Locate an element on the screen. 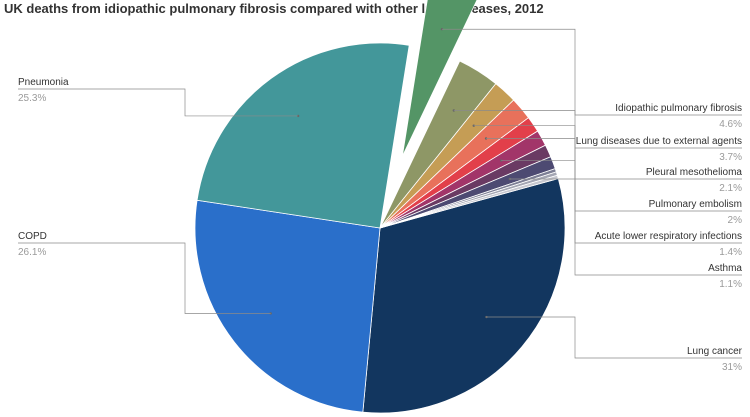 This screenshot has width=750, height=417. slice-value-acute-lower-respiratory-infections: 1.4% is located at coordinates (730, 252).